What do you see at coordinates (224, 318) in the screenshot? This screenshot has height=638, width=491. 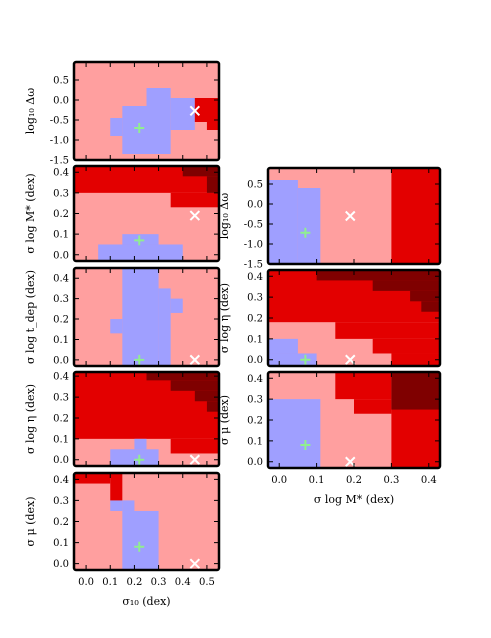 I see `y-axis-label: σ log η (dex)` at bounding box center [224, 318].